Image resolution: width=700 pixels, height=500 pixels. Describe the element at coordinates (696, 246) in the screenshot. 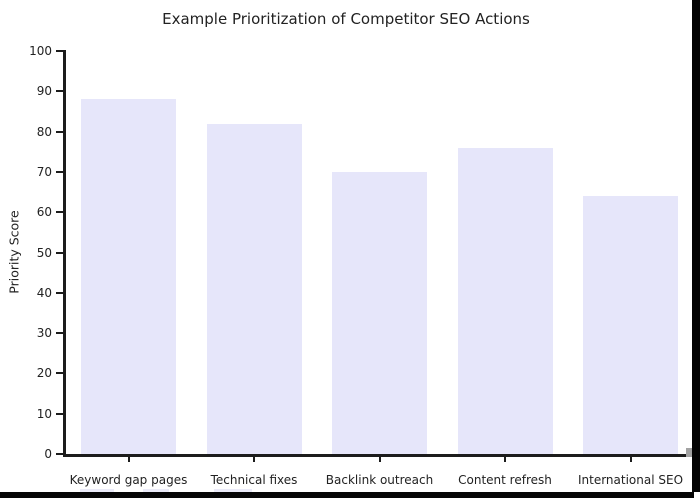

I see `window-right-border` at that location.